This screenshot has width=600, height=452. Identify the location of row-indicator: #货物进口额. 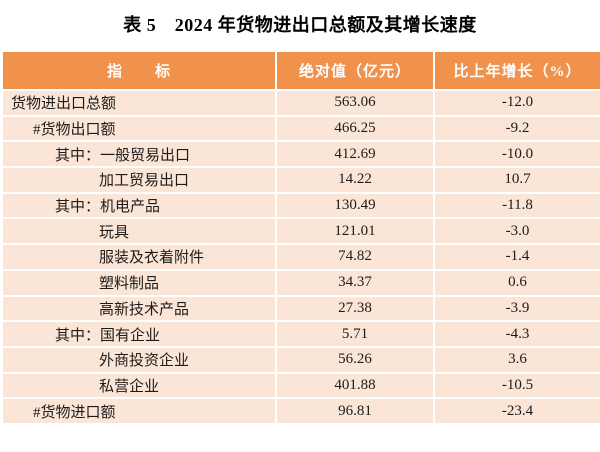
(140, 411).